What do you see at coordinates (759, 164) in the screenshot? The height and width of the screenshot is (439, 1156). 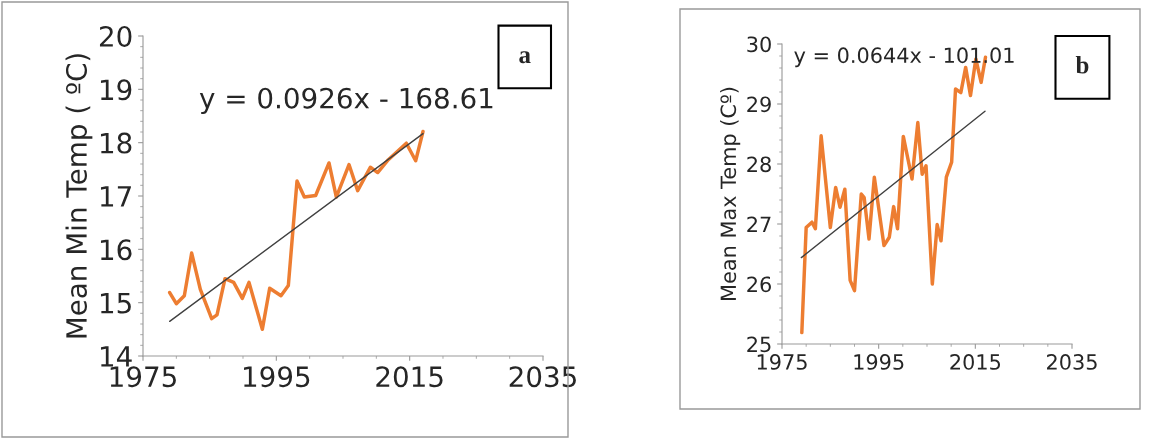 I see `y-tick-label: 28` at bounding box center [759, 164].